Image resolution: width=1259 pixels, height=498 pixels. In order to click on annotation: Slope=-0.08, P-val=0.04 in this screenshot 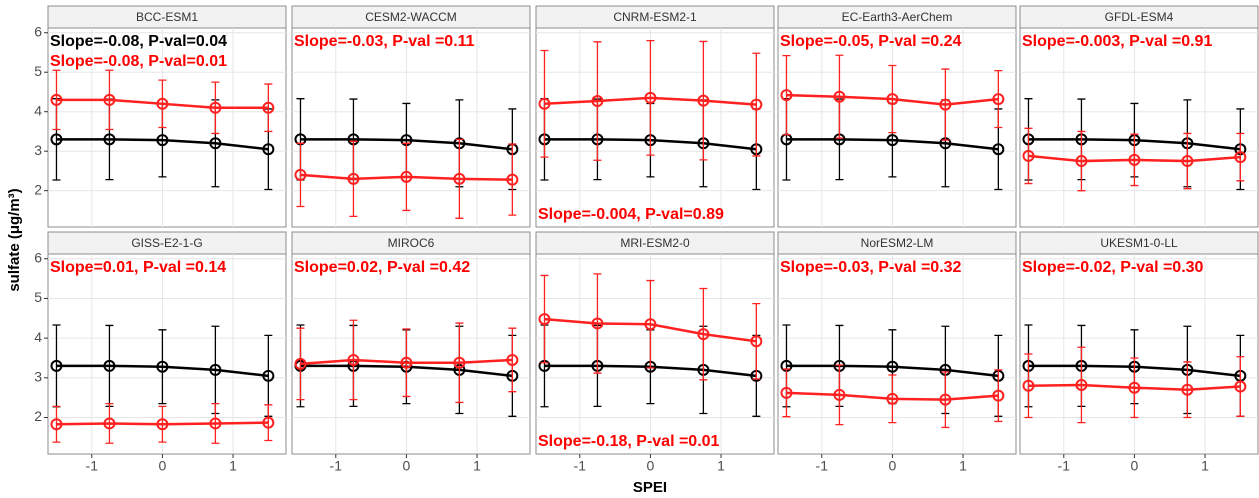, I will do `click(138, 41)`.